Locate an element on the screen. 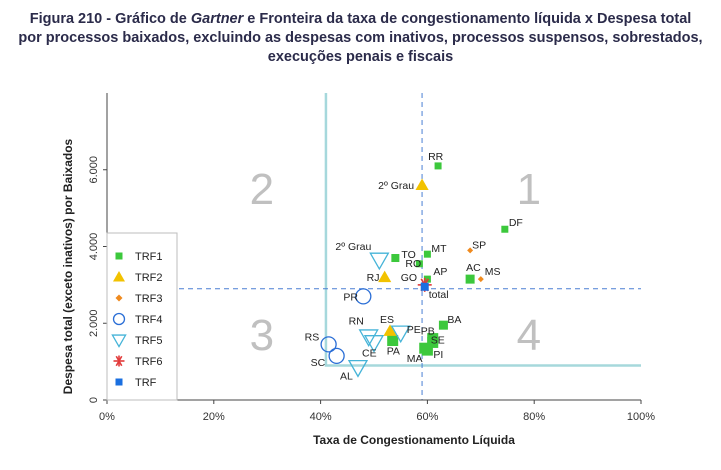 The width and height of the screenshot is (721, 470). label-point-trf1-se: SE is located at coordinates (438, 340).